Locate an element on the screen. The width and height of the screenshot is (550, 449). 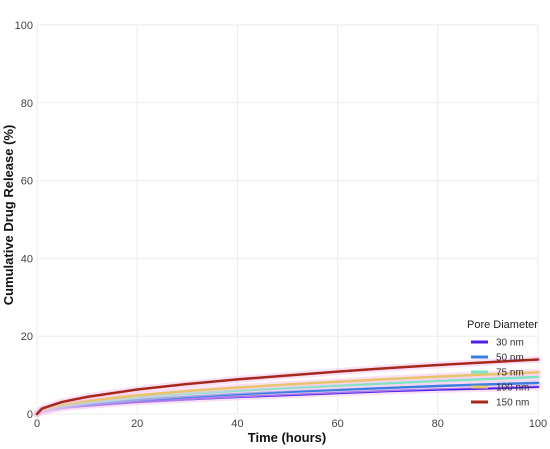
x-tick-label: 60 is located at coordinates (337, 424).